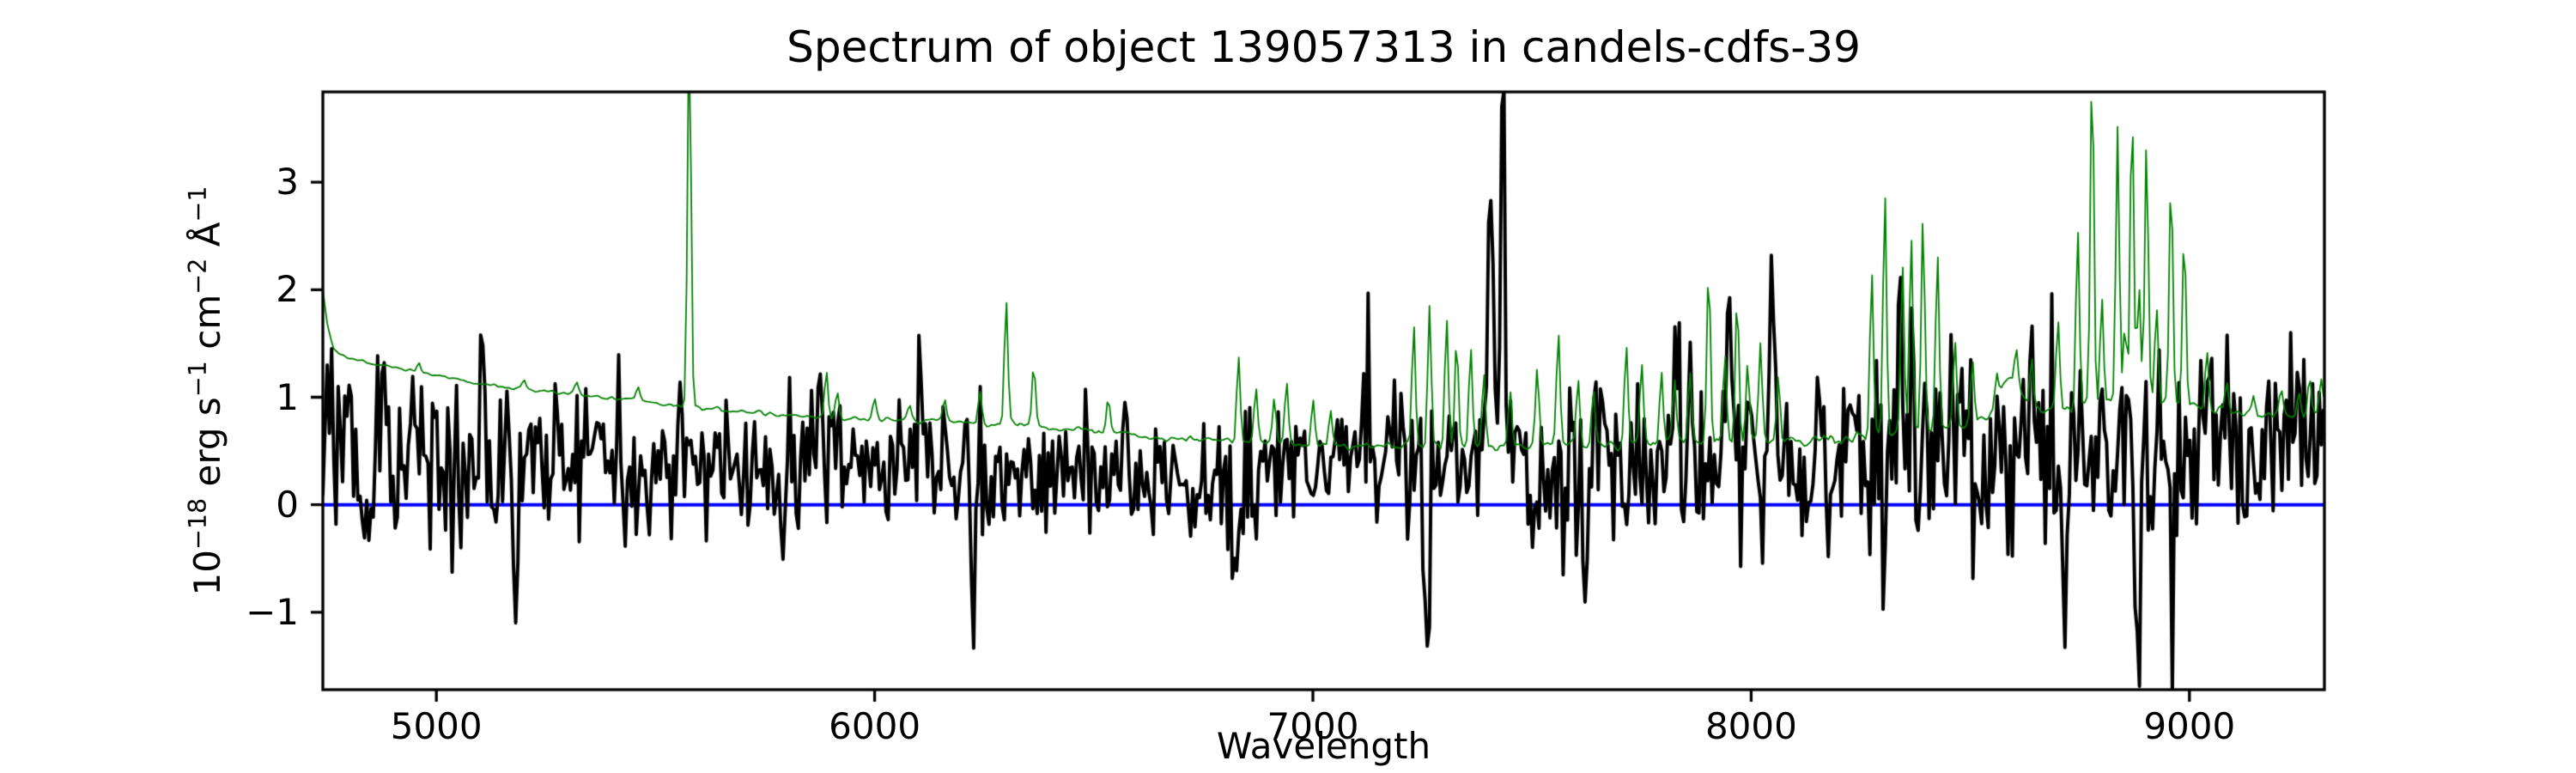 The image size is (2576, 773). Describe the element at coordinates (198, 524) in the screenshot. I see `y-axis-label-superscript: −18` at that location.